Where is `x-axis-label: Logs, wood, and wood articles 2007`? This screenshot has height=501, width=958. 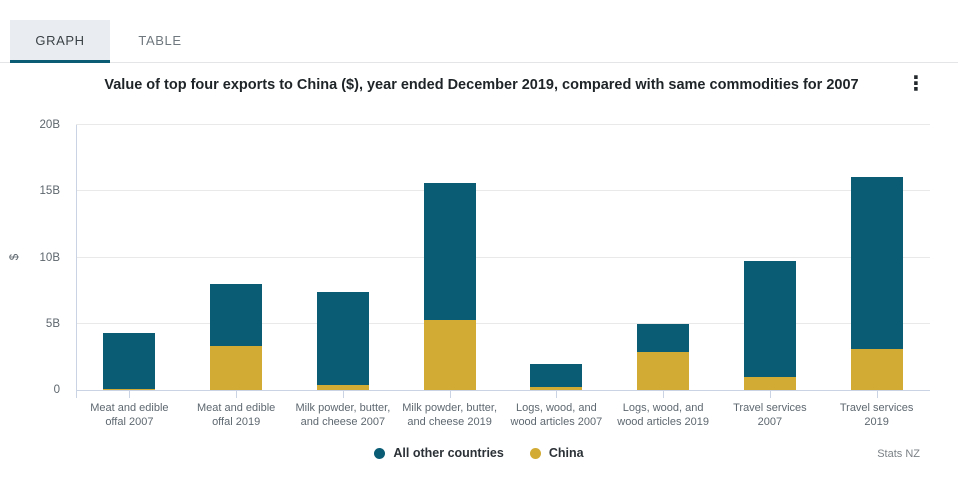 x-axis-label: Logs, wood, and wood articles 2007 is located at coordinates (556, 415).